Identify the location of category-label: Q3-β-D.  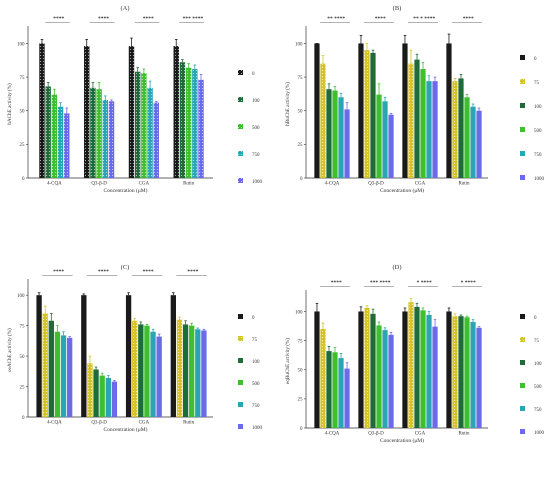
(99, 423).